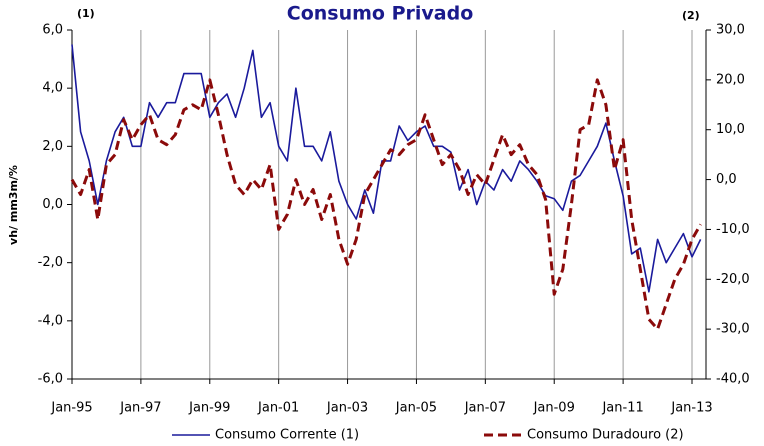 The height and width of the screenshot is (446, 764). Describe the element at coordinates (278, 408) in the screenshot. I see `x-tick-label: Jan-01` at that location.